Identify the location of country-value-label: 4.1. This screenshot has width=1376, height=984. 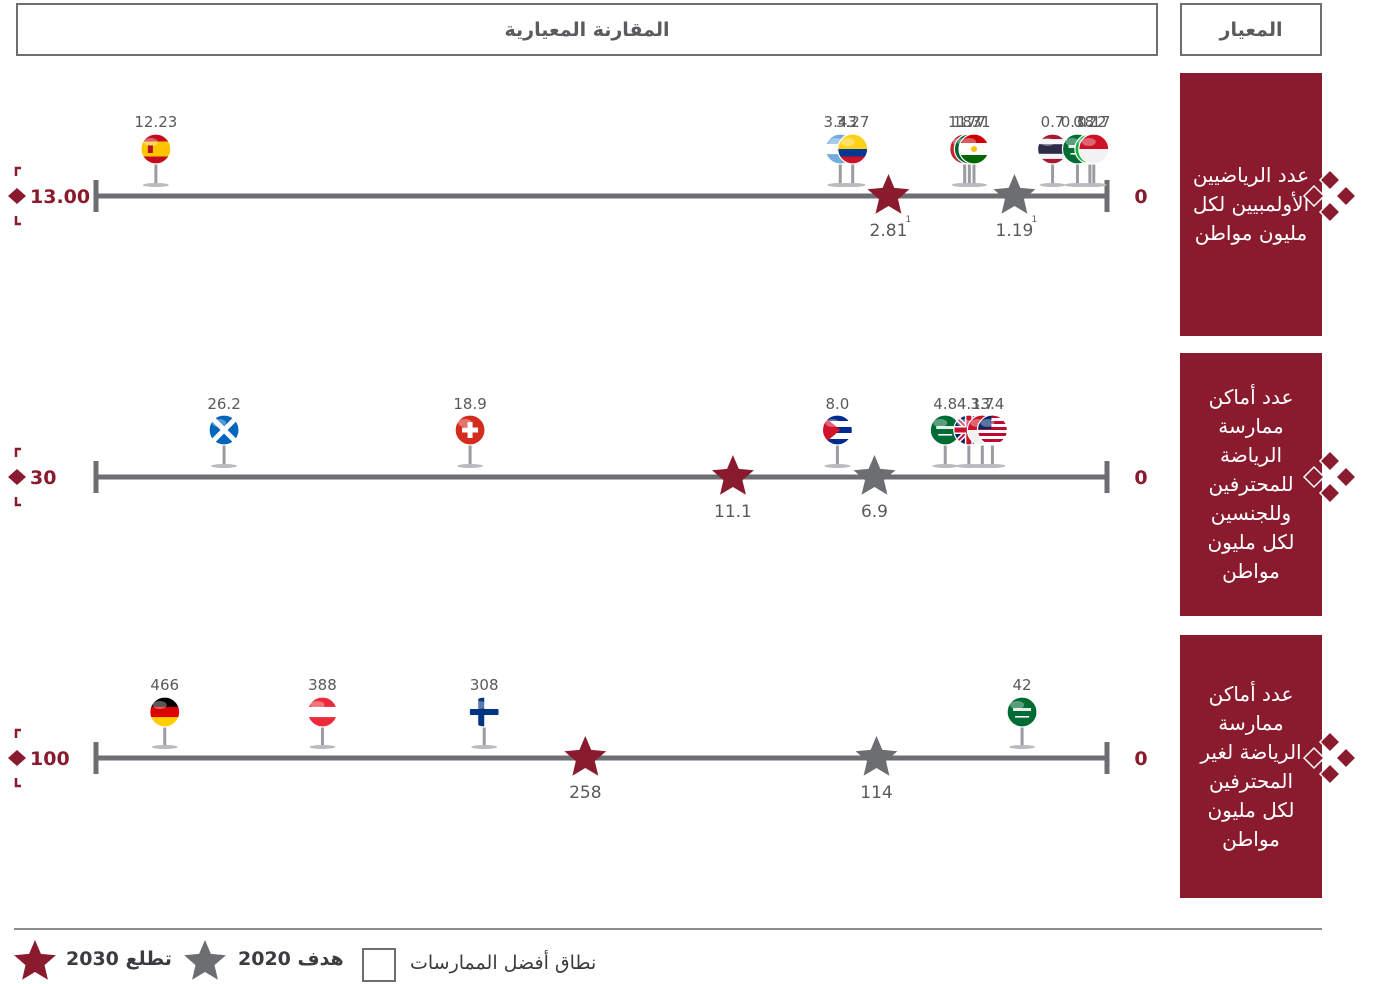
(969, 404).